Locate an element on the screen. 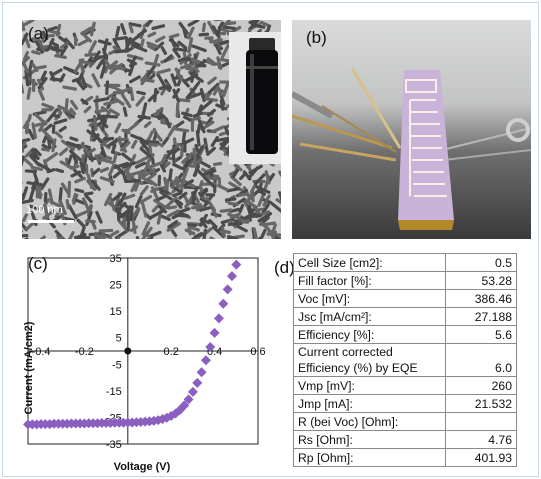 The width and height of the screenshot is (541, 479). param-name-cell: Cell Size [cm2]: is located at coordinates (369, 262).